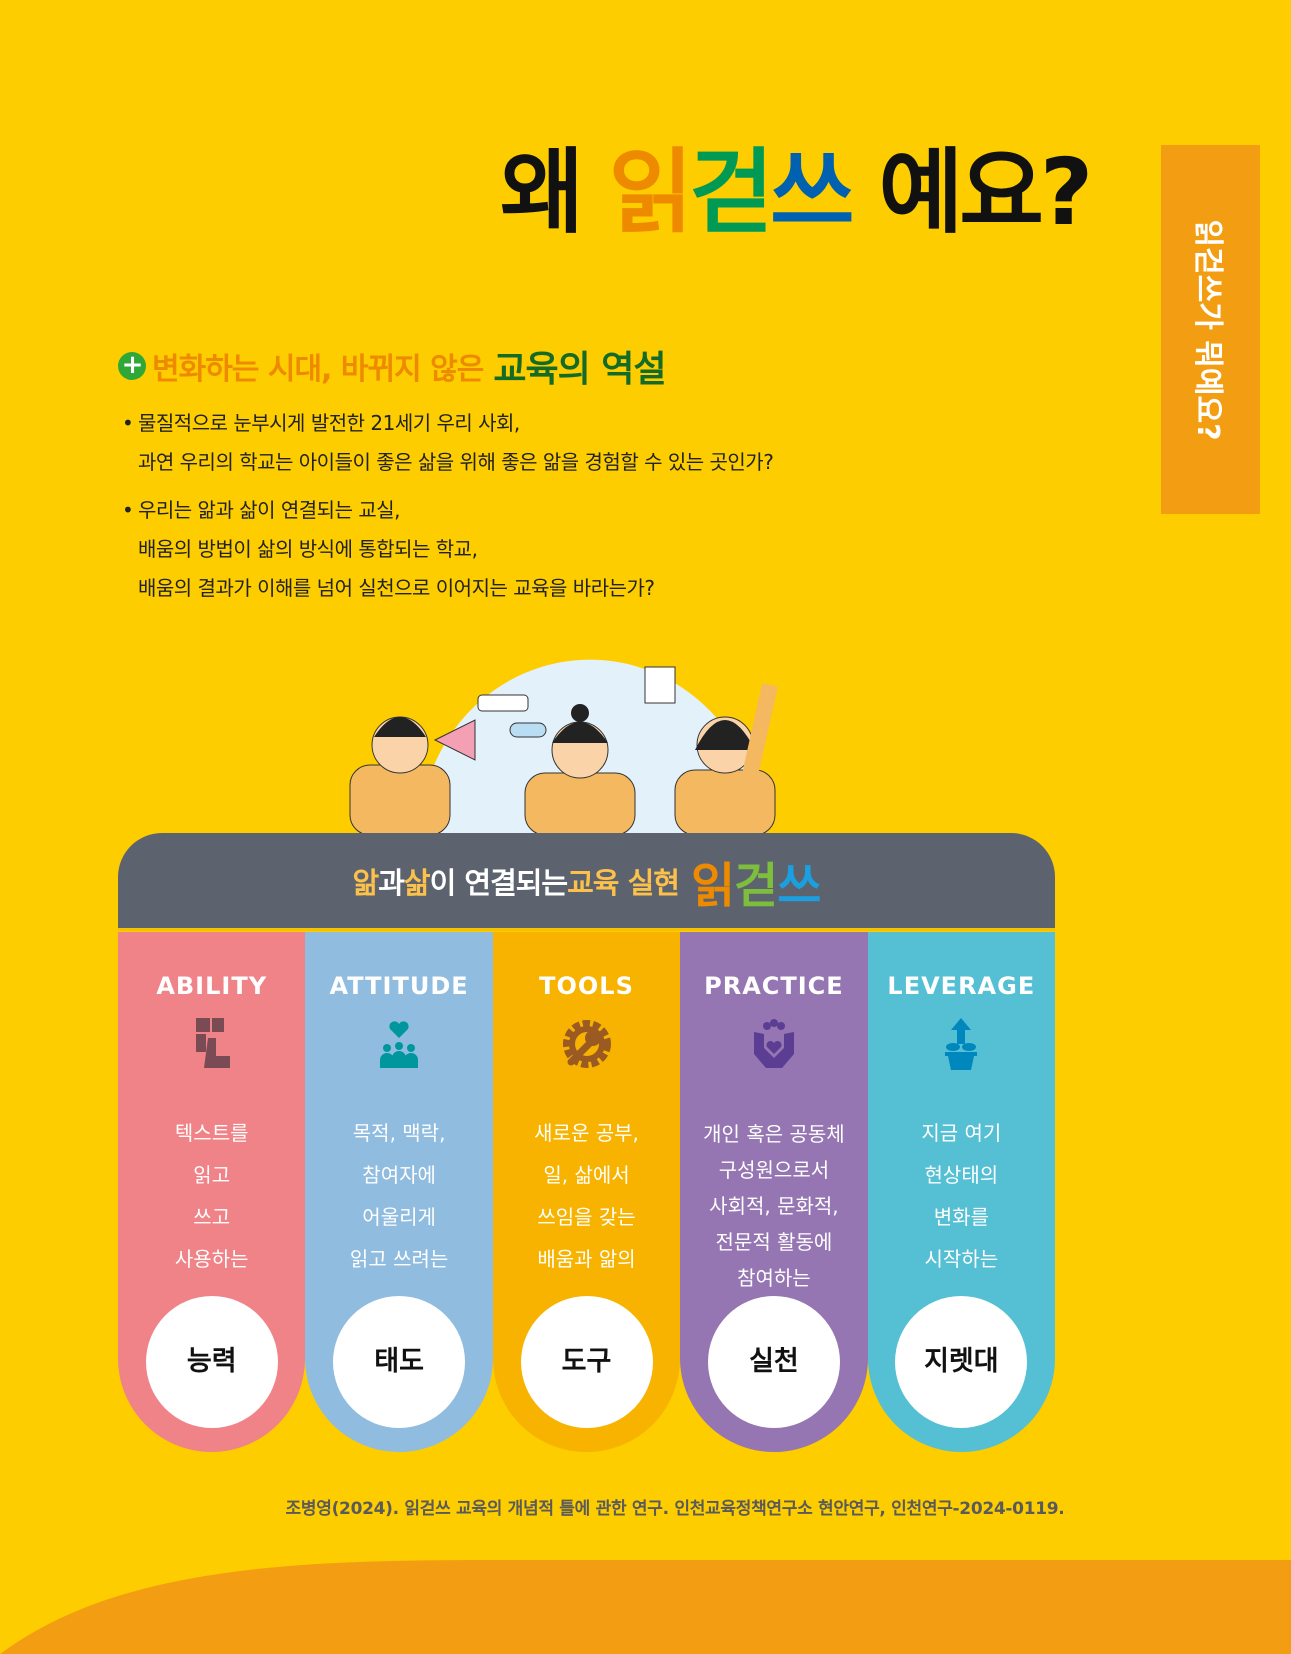 This screenshot has width=1291, height=1654. What do you see at coordinates (586, 1133) in the screenshot?
I see `pillar-desc-line: 새로운 공부,` at bounding box center [586, 1133].